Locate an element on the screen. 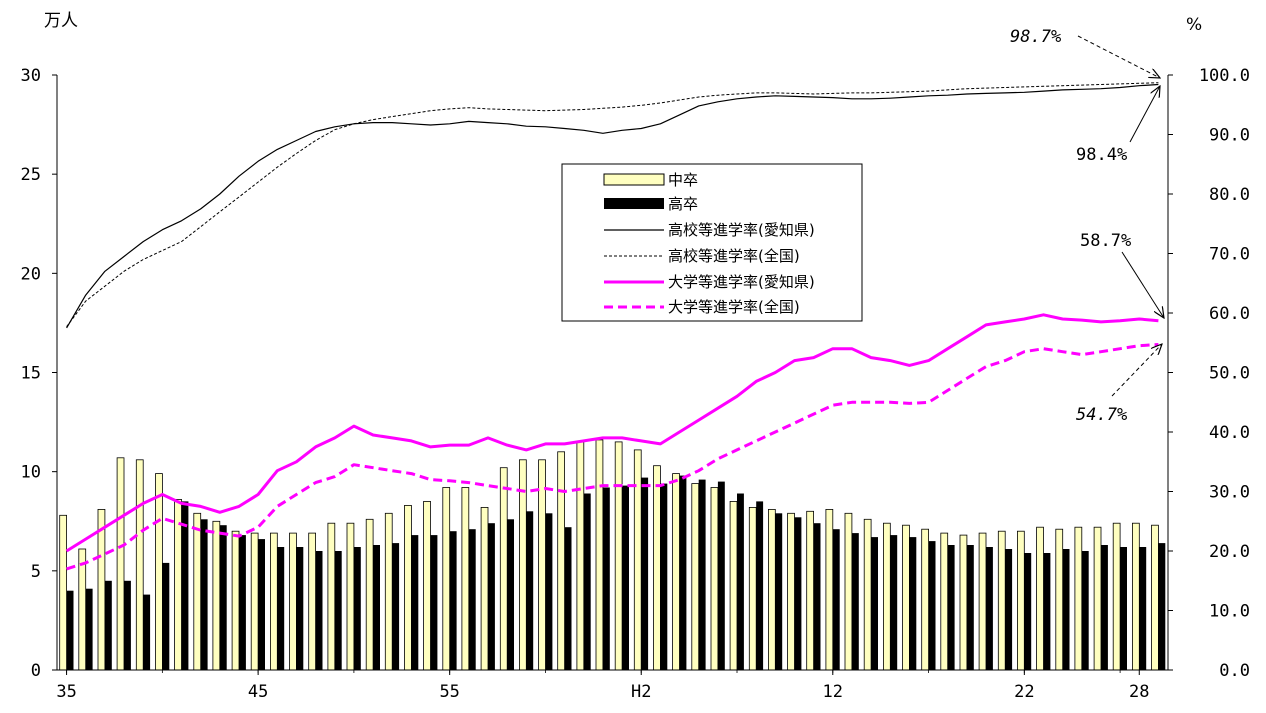 This screenshot has width=1266, height=713. right-tick-label: 60.0 is located at coordinates (1229, 314).